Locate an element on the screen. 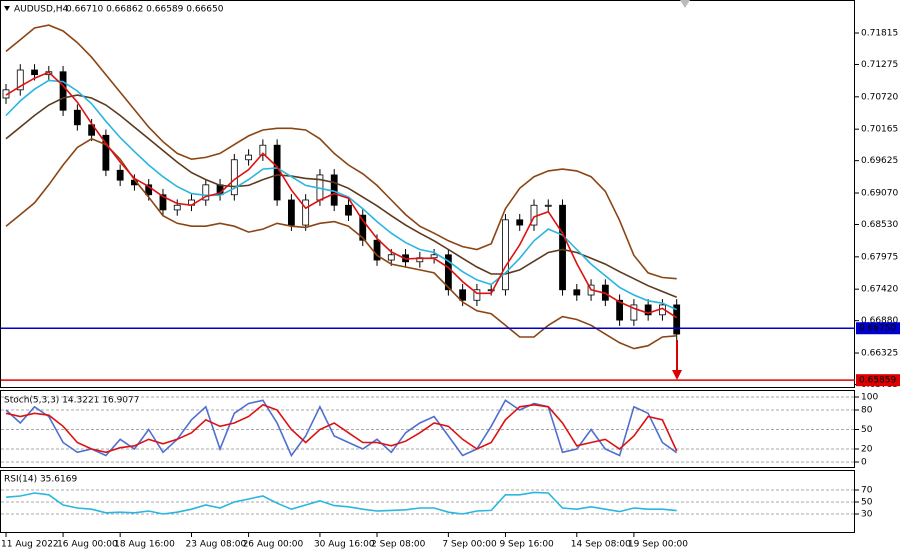 This screenshot has height=554, width=900. y-tick-label: 100 is located at coordinates (869, 398).